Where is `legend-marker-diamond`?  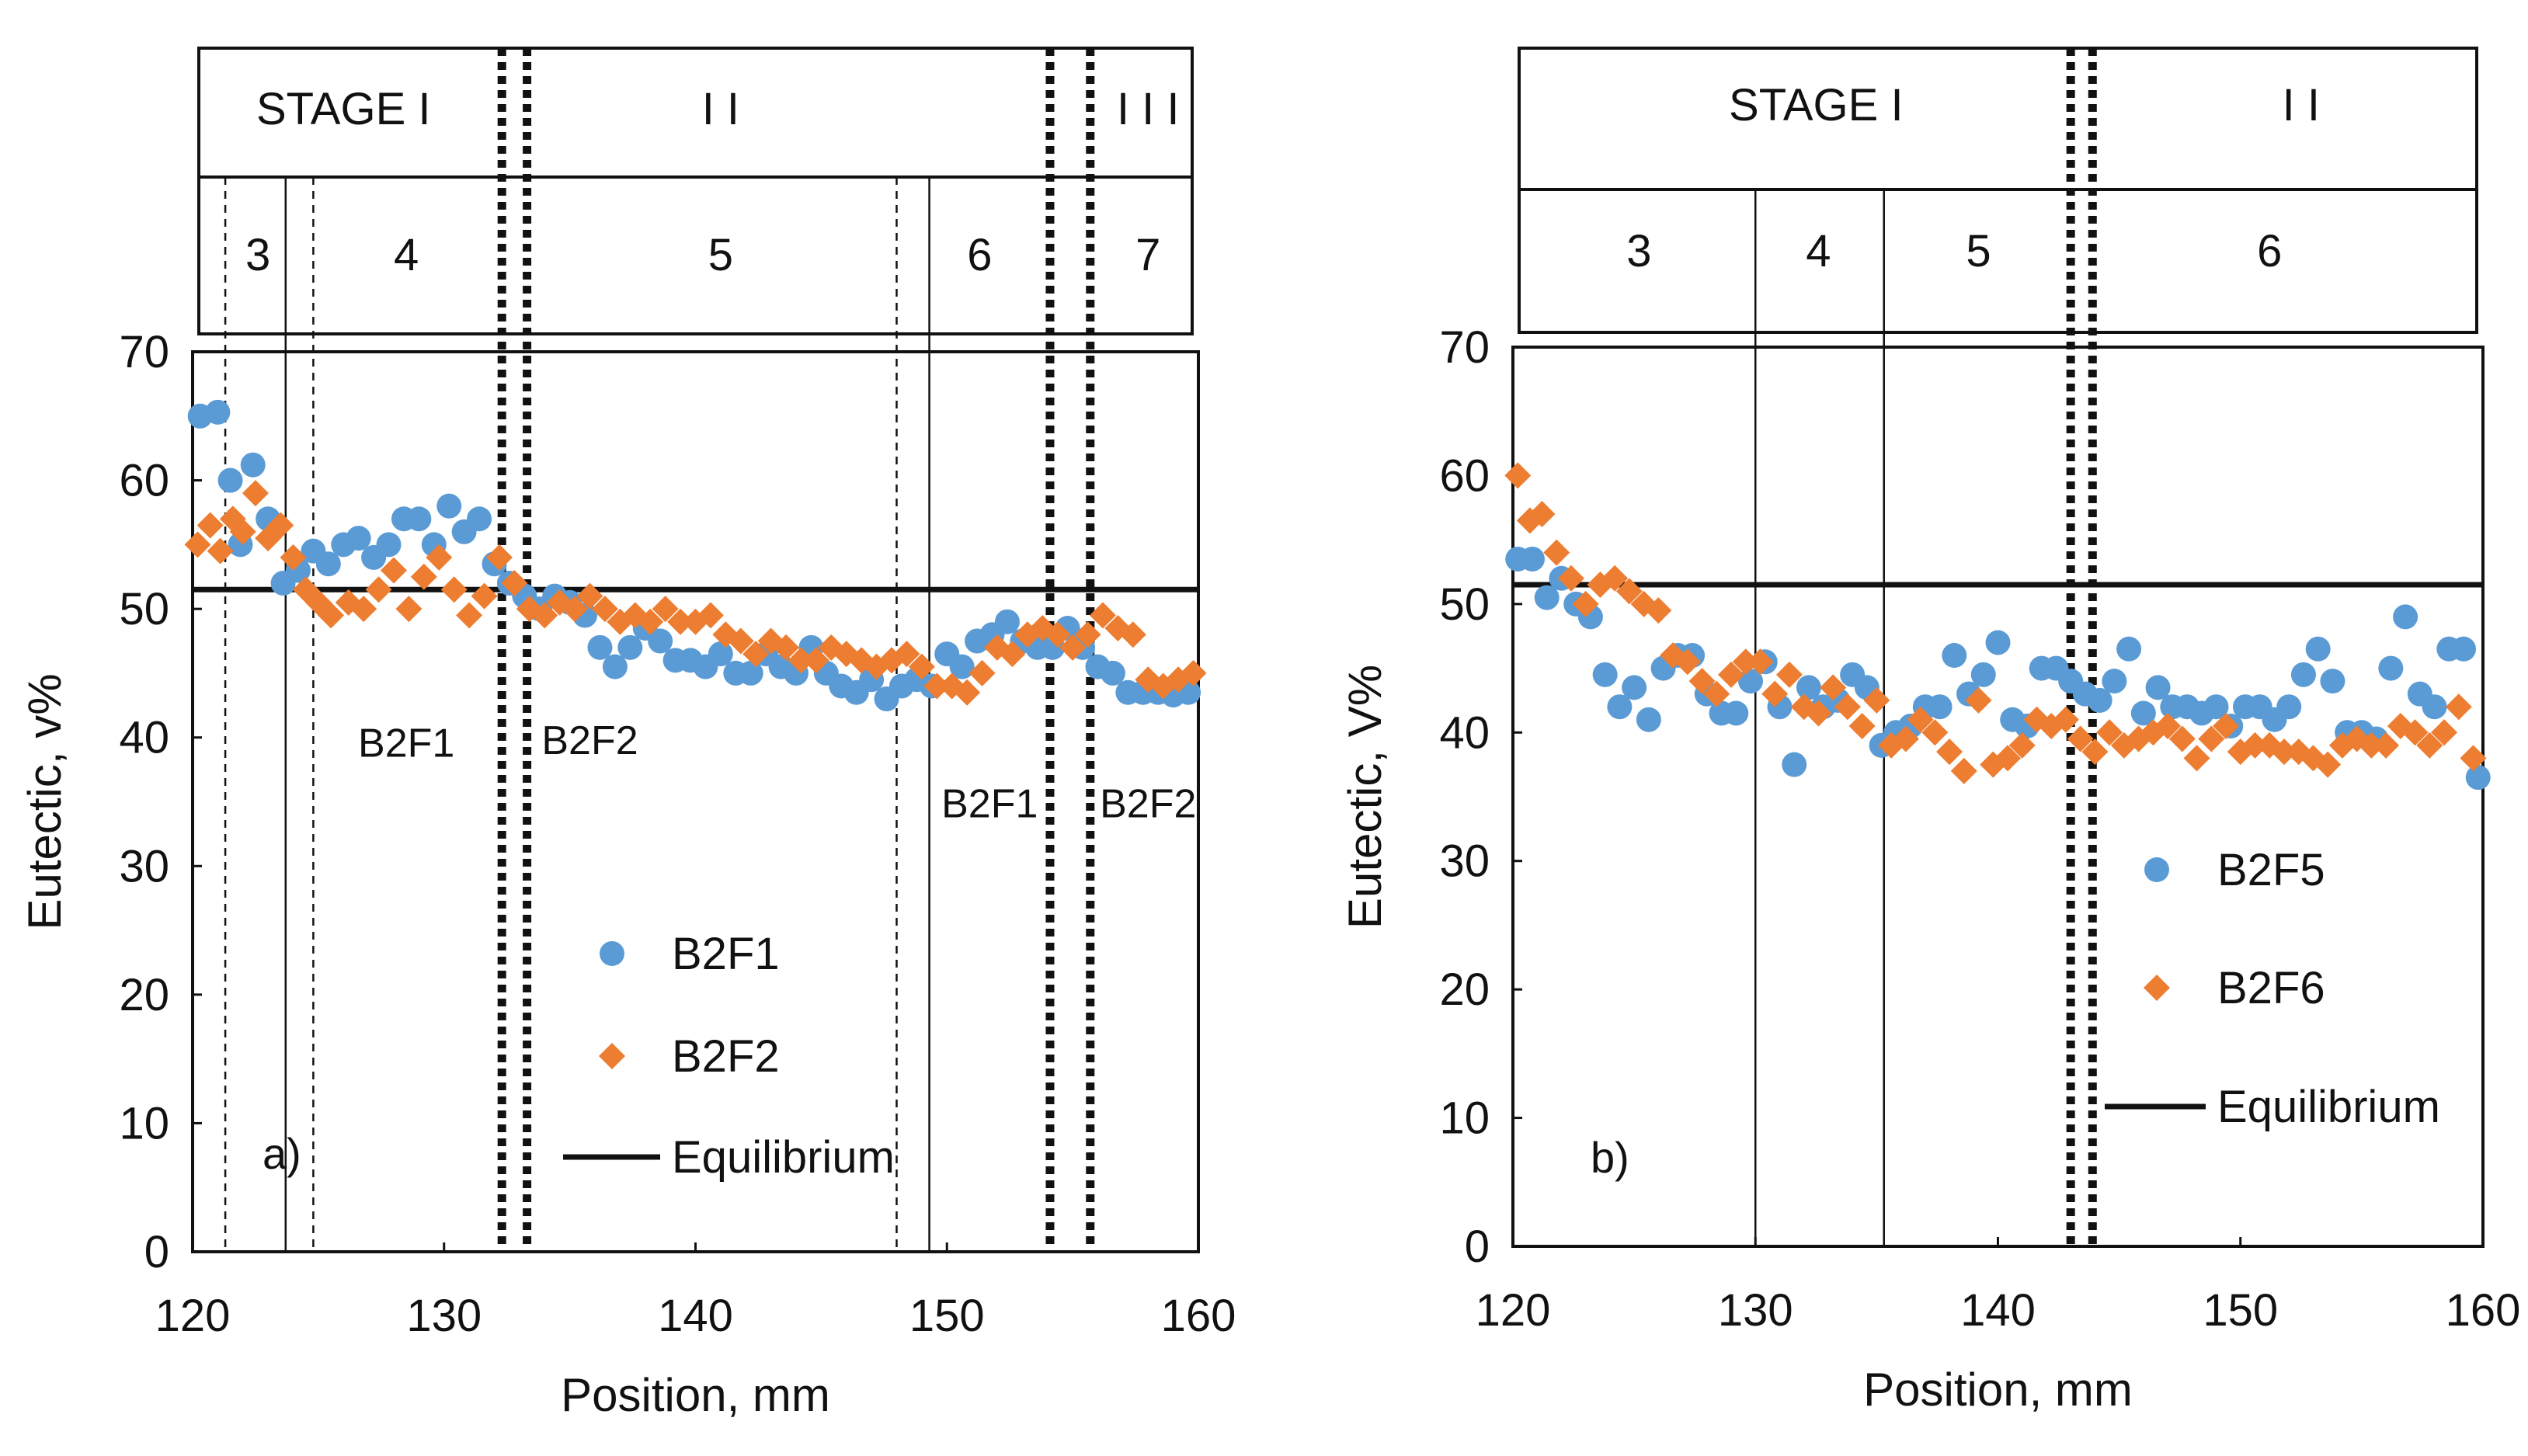 legend-marker-diamond is located at coordinates (2157, 988).